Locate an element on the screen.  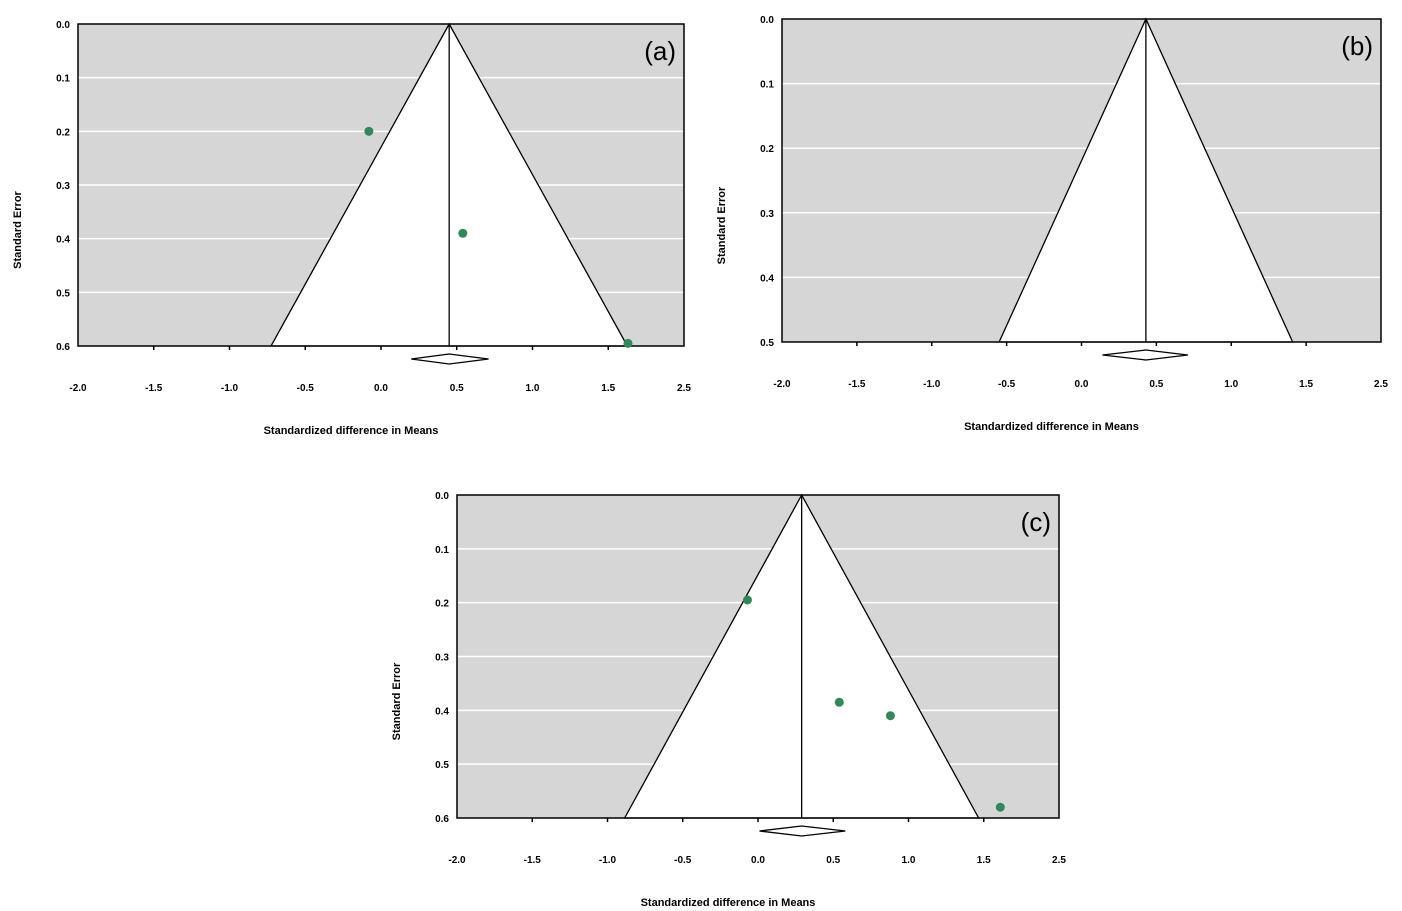
panel-label: (b) is located at coordinates (1357, 46).